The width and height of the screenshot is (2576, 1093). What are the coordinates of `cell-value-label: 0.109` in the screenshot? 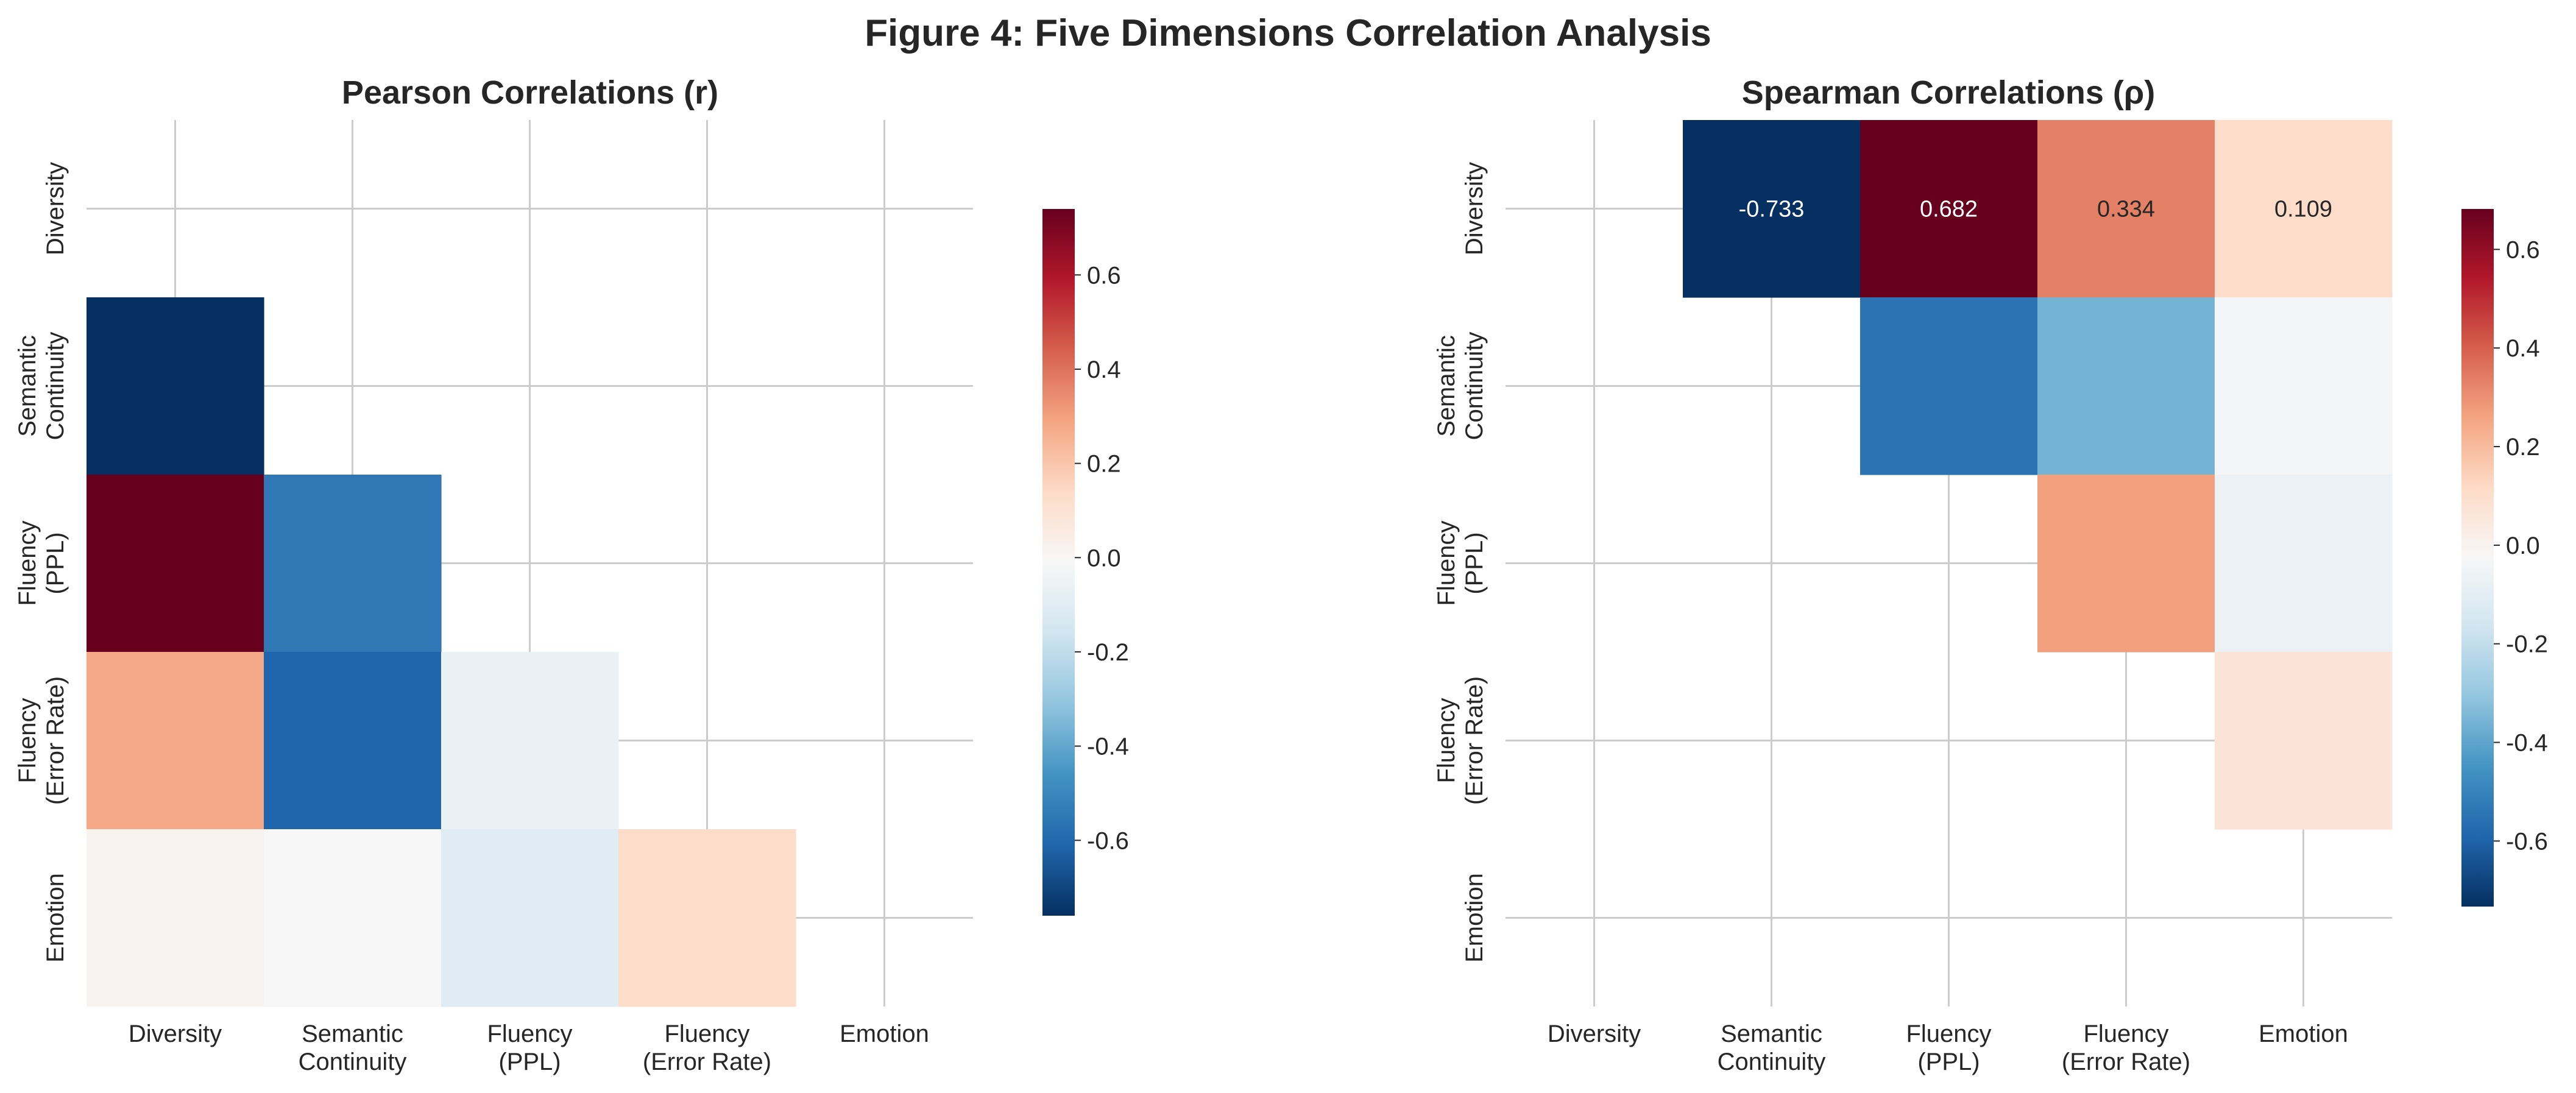 It's located at (2303, 209).